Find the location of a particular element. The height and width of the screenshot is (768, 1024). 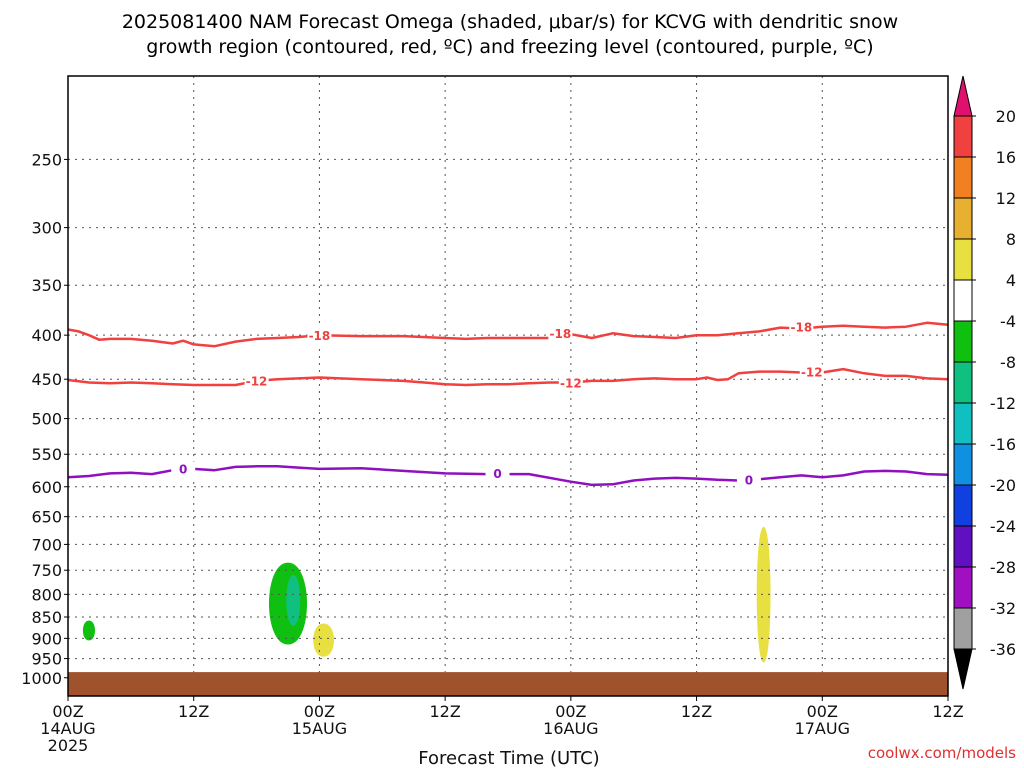

colorbar-label: -16 is located at coordinates (1003, 444).